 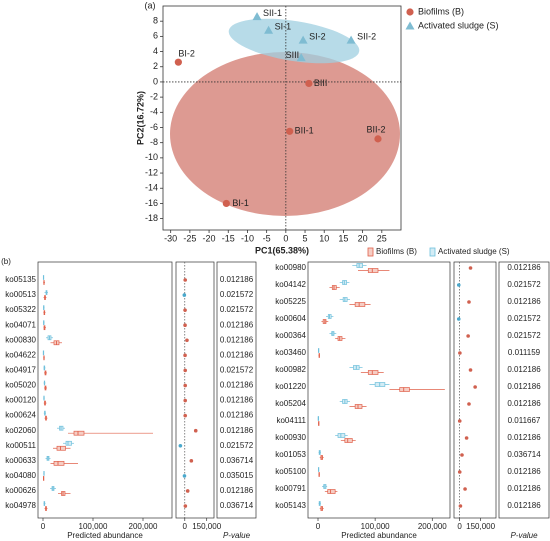 What do you see at coordinates (237, 535) in the screenshot?
I see `pvalue-title: P-value` at bounding box center [237, 535].